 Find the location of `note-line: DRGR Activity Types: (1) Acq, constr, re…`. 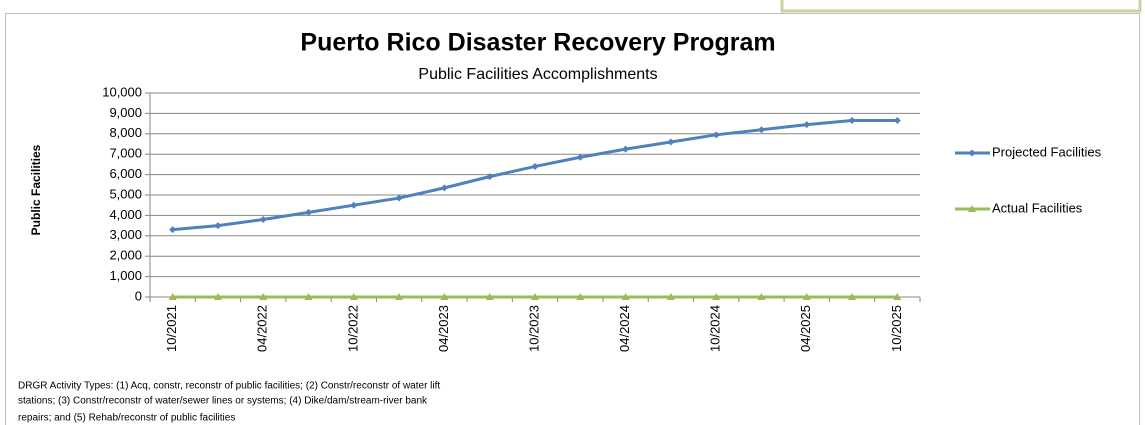

note-line: DRGR Activity Types: (1) Acq, constr, re… is located at coordinates (229, 386).